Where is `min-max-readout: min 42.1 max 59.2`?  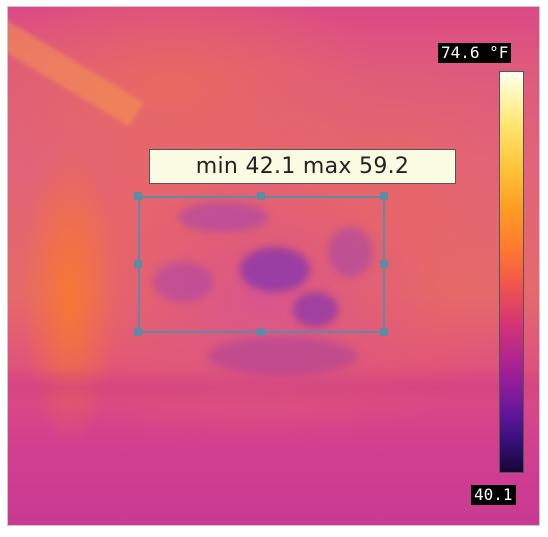
min-max-readout: min 42.1 max 59.2 is located at coordinates (302, 166).